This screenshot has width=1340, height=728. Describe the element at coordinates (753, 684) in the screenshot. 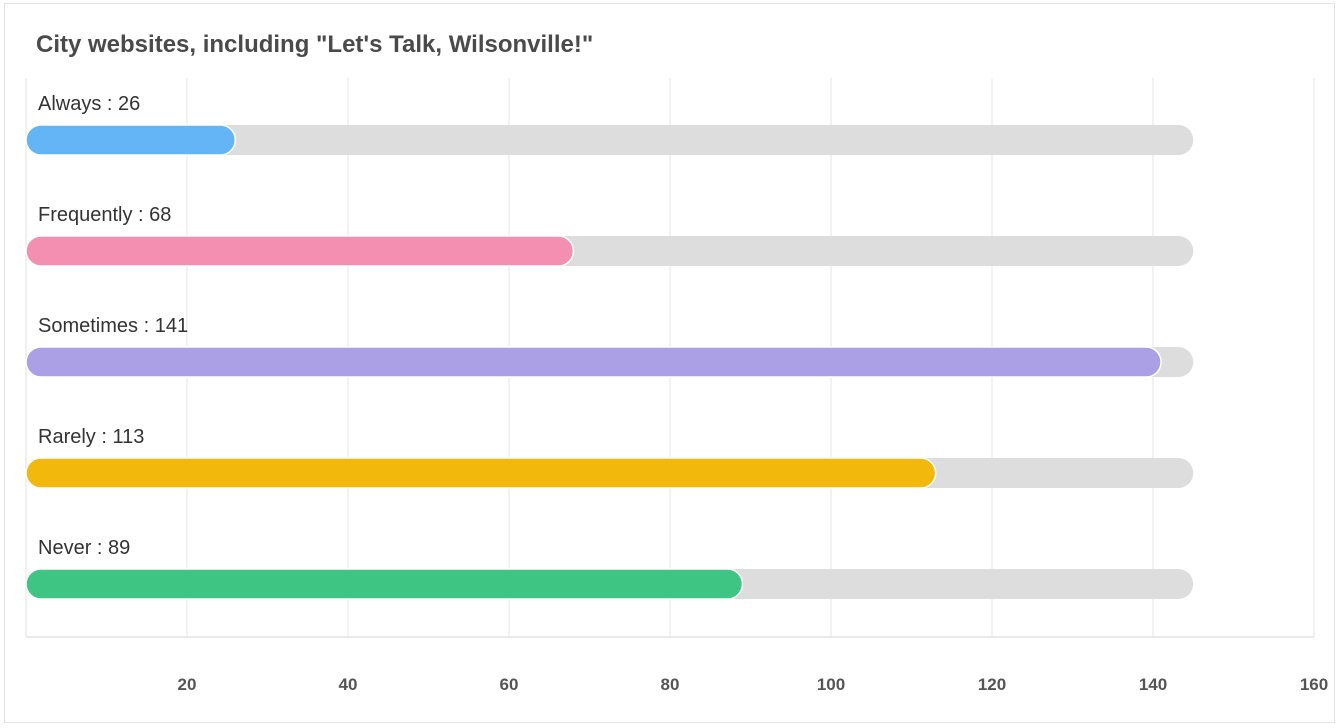

I see `x-axis-tick-labels: 20 40 60 80 100 120 140 160` at that location.